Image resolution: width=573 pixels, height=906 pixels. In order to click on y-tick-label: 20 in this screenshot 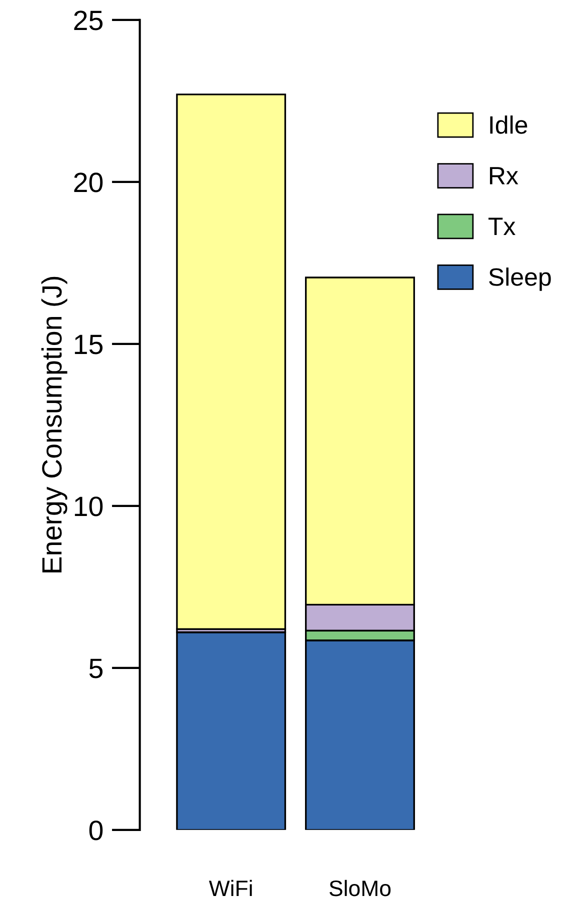, I will do `click(88, 182)`.